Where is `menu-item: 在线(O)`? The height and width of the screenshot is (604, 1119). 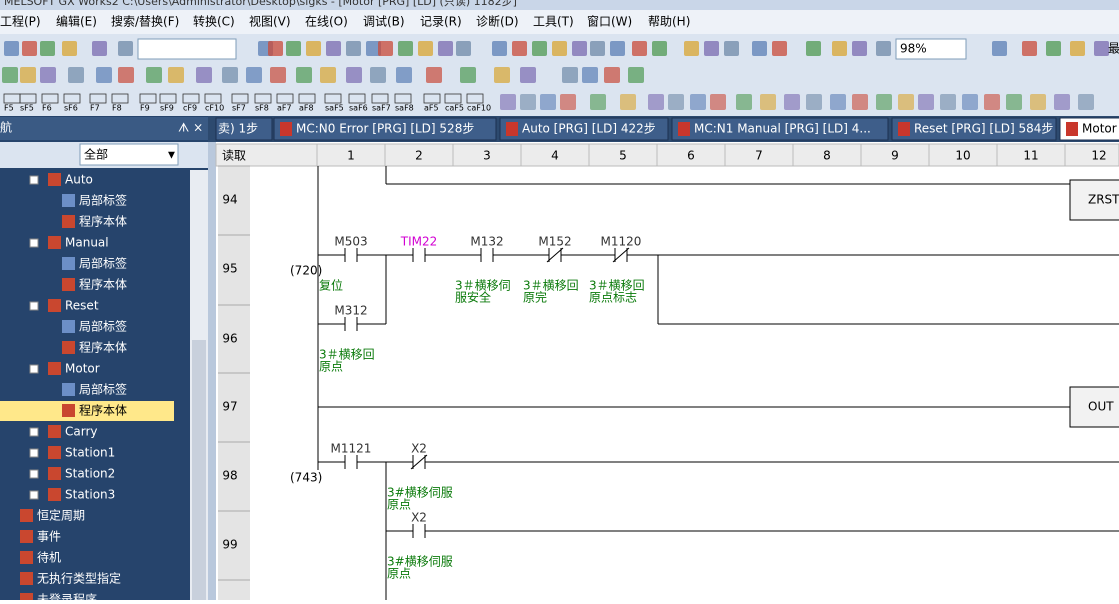
menu-item: 在线(O) is located at coordinates (326, 22).